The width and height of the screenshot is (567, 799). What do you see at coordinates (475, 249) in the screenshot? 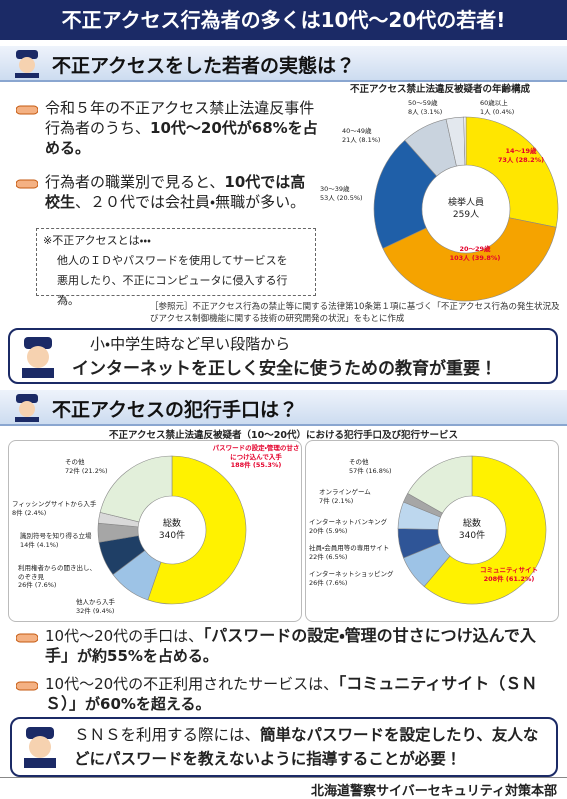
I see `category-label: 20～29歳` at bounding box center [475, 249].